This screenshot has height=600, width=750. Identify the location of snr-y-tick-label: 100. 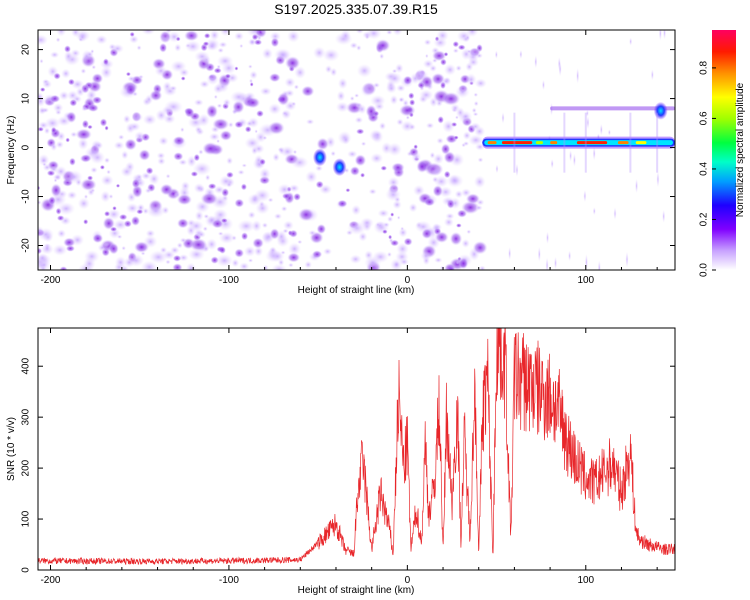
(26, 518).